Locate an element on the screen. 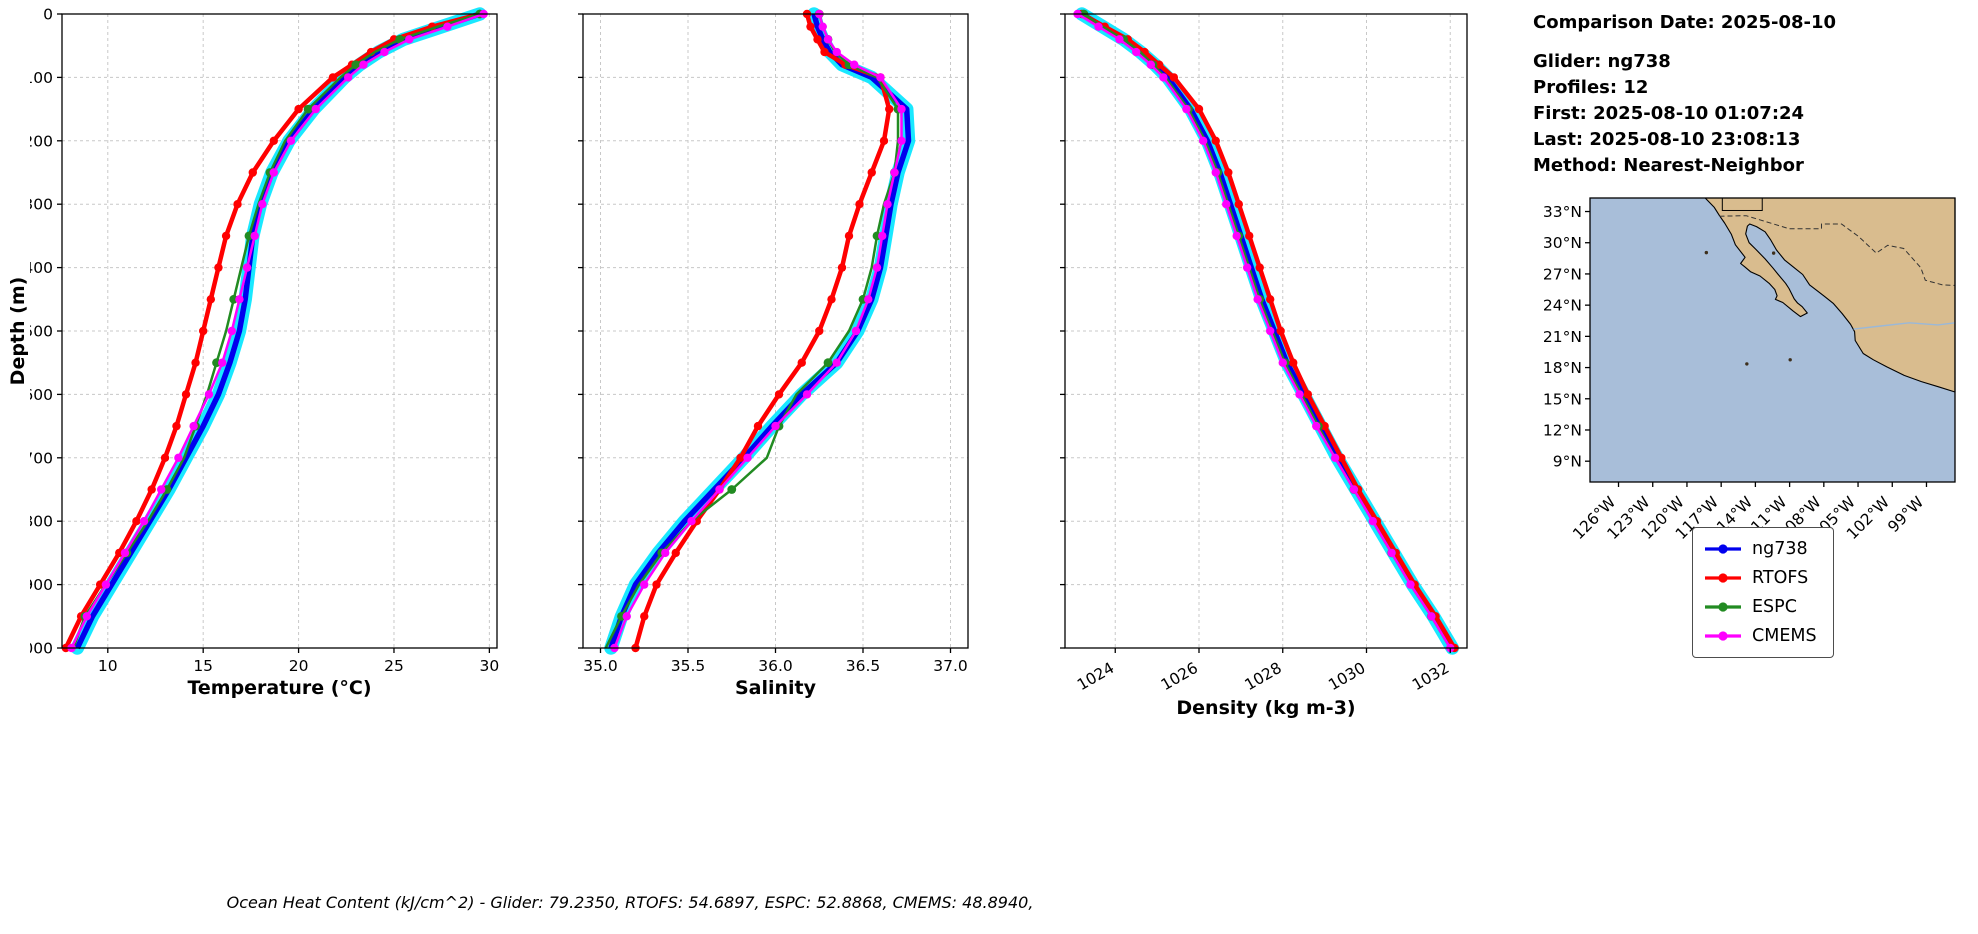  salinity-plot-svg: 35.0 35.5 36.0 36.5 37.0 Salinity is located at coordinates (773, 353).